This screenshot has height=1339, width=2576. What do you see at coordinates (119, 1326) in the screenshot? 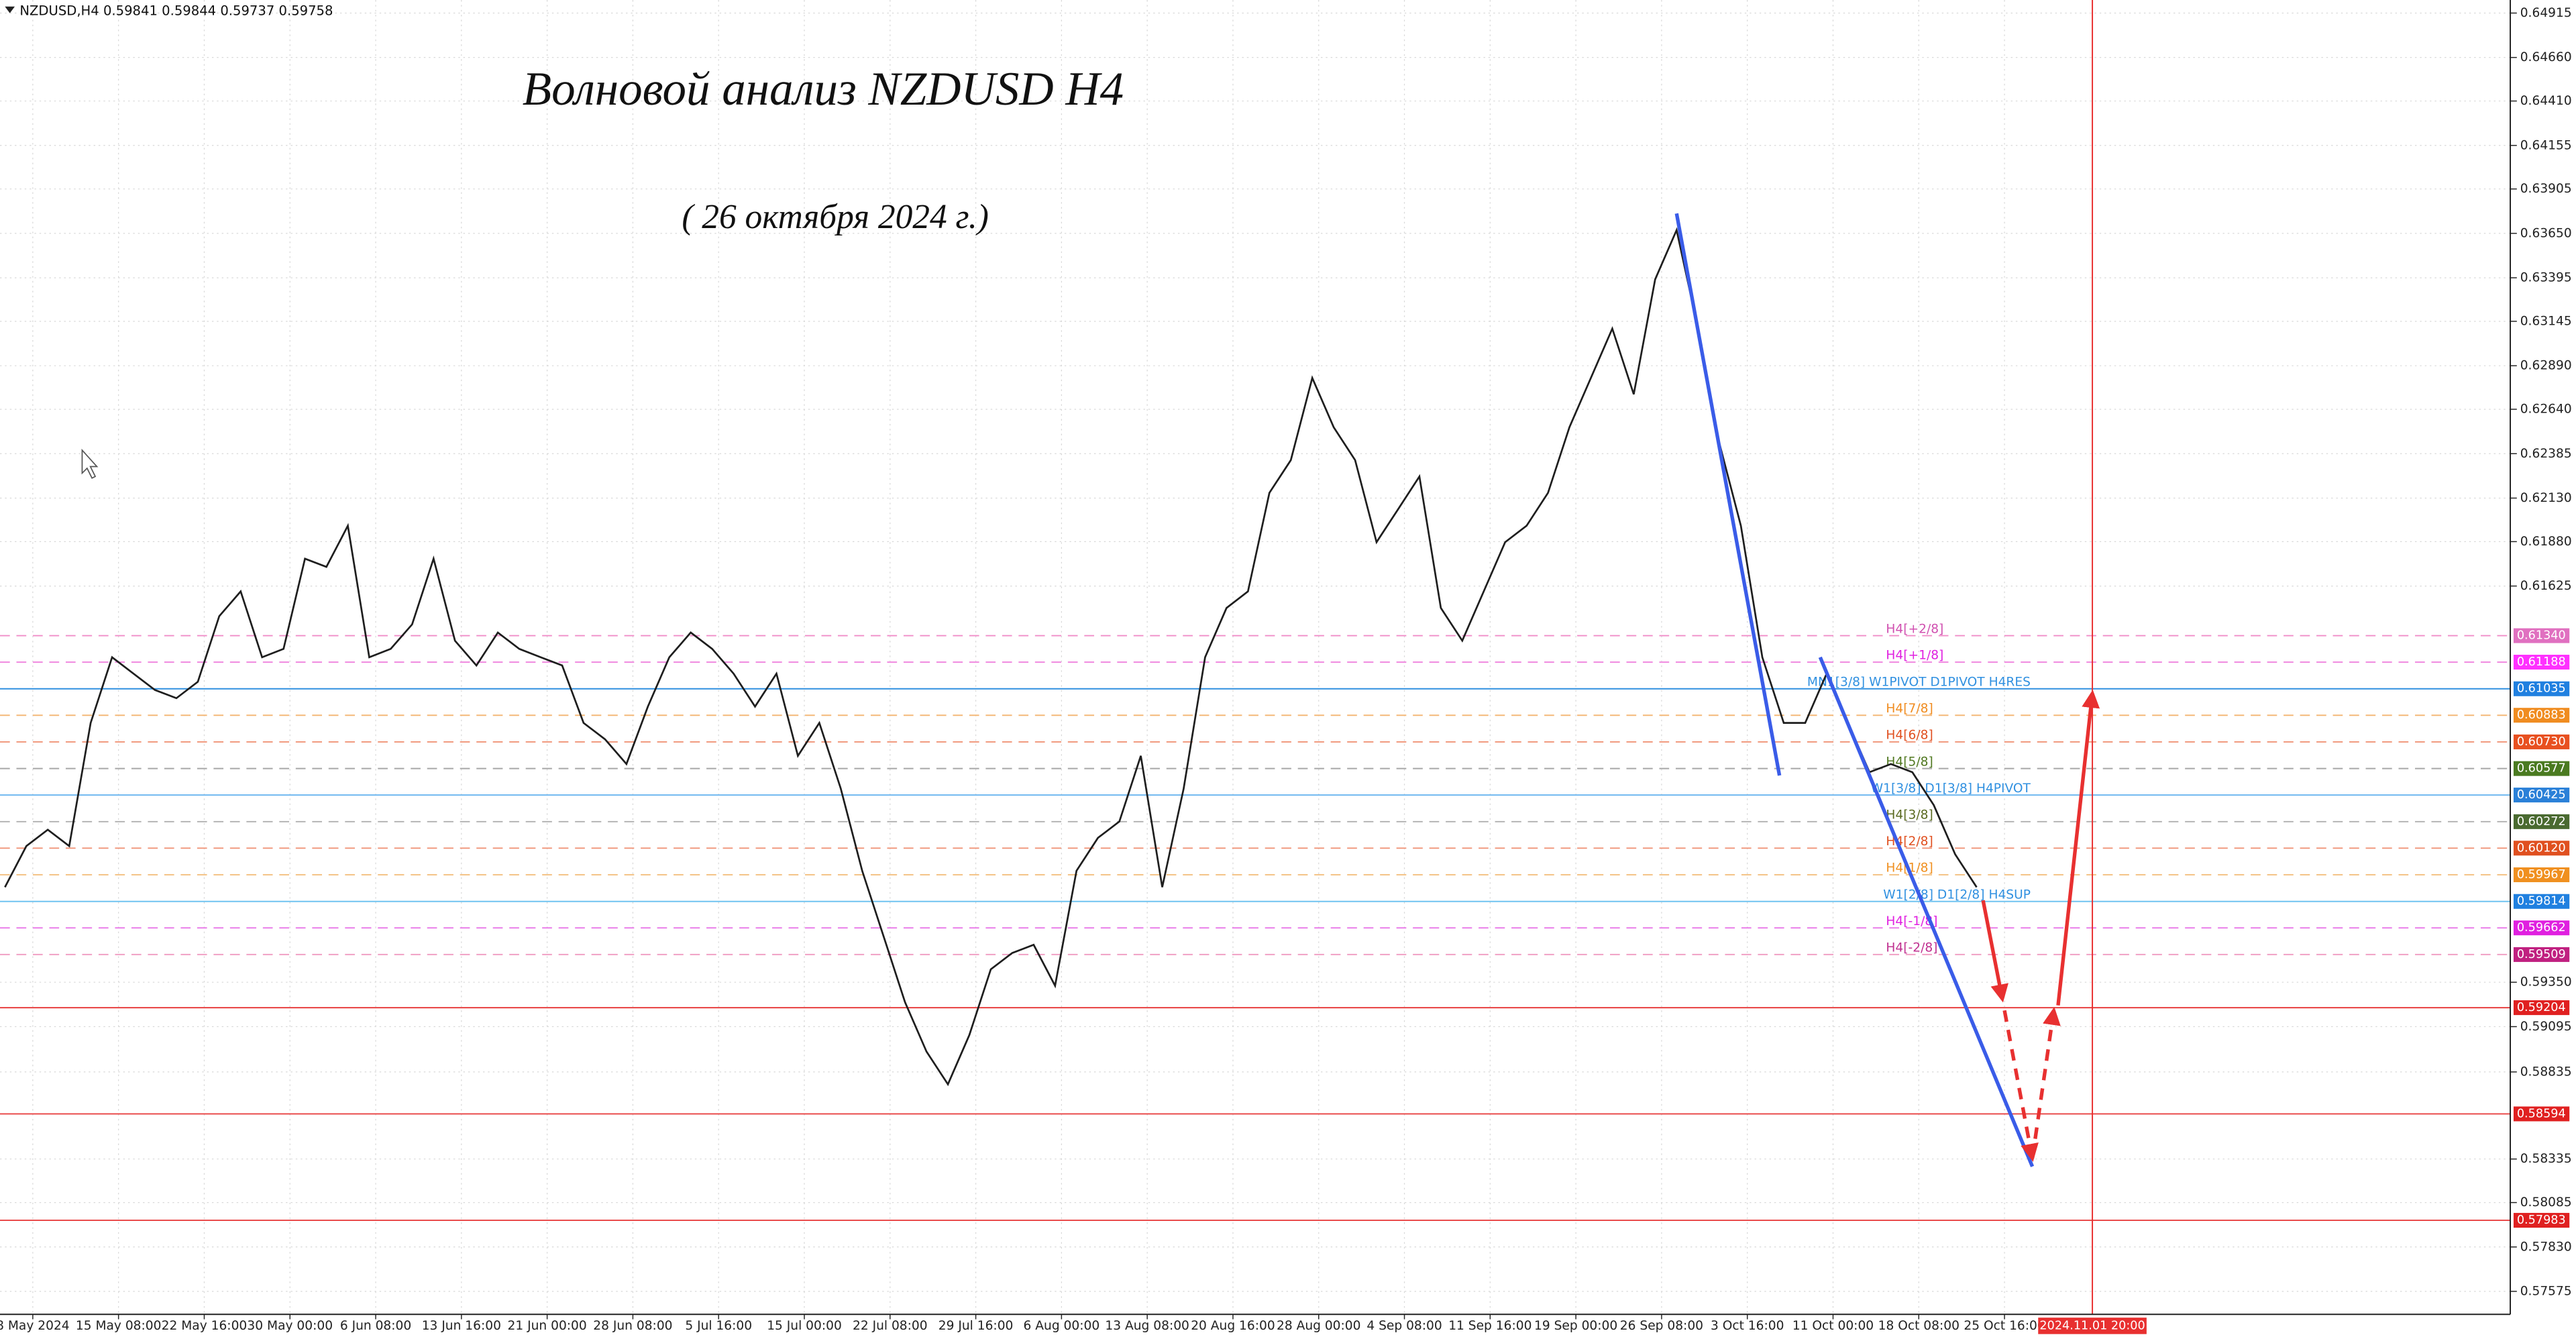
I see `x-tick-label: 15 May 08:00` at bounding box center [119, 1326].